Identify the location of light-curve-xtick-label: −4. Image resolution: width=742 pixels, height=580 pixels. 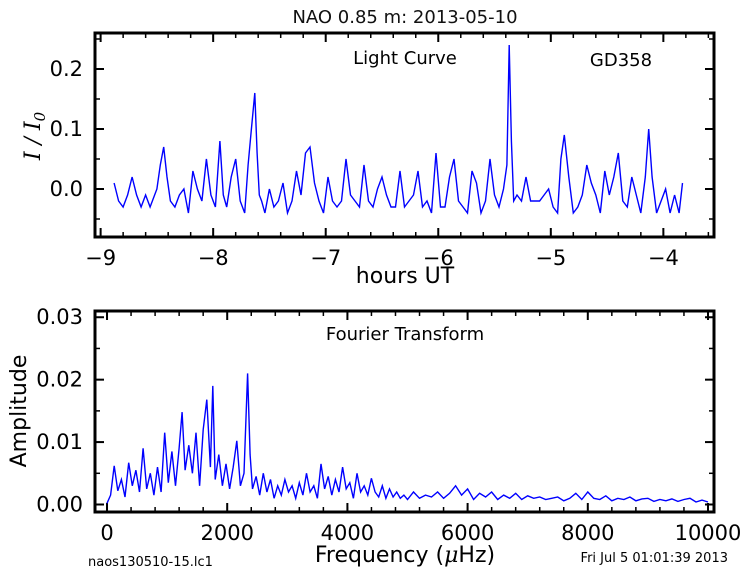
(663, 258).